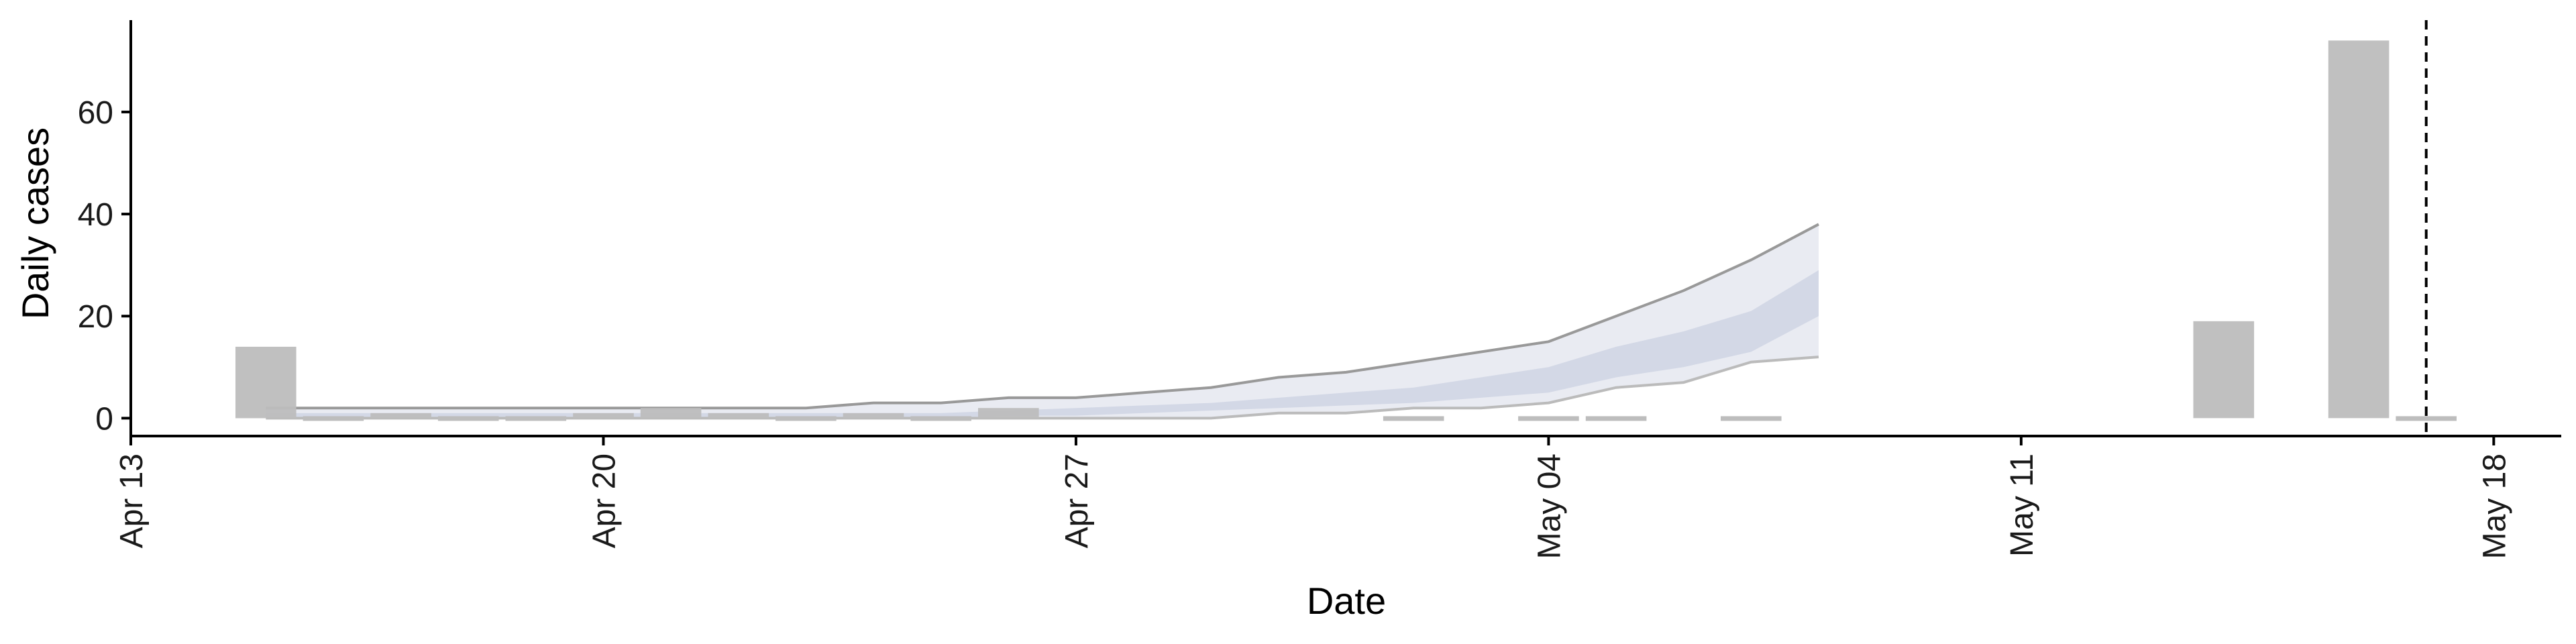 The width and height of the screenshot is (2576, 644). What do you see at coordinates (104, 419) in the screenshot?
I see `y-tick-label-0: 0` at bounding box center [104, 419].